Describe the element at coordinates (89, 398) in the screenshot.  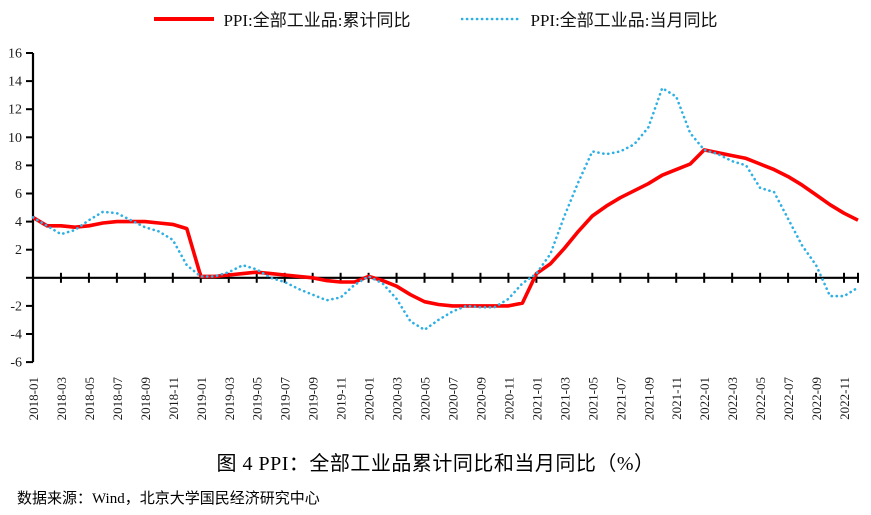
I see `svg-text: 2018-05` at that location.